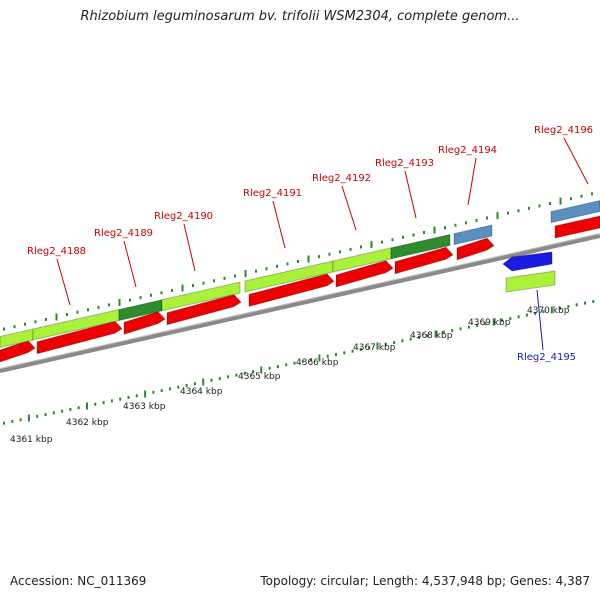 This screenshot has height=600, width=600. Describe the element at coordinates (374, 348) in the screenshot. I see `scale-label: 4367 kbp` at that location.